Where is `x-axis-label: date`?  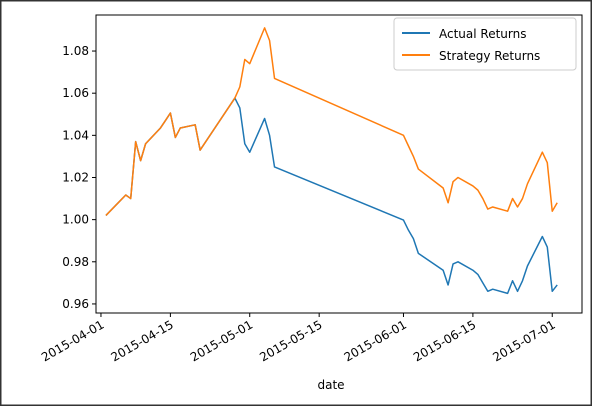 x-axis-label: date is located at coordinates (330, 385).